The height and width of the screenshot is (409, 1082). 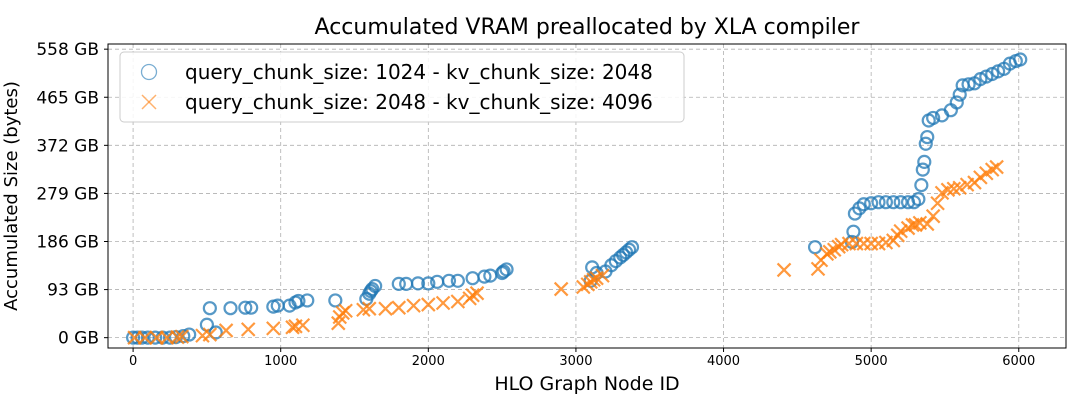 I want to click on x-axis-label: HLO Graph Node ID, so click(x=586, y=384).